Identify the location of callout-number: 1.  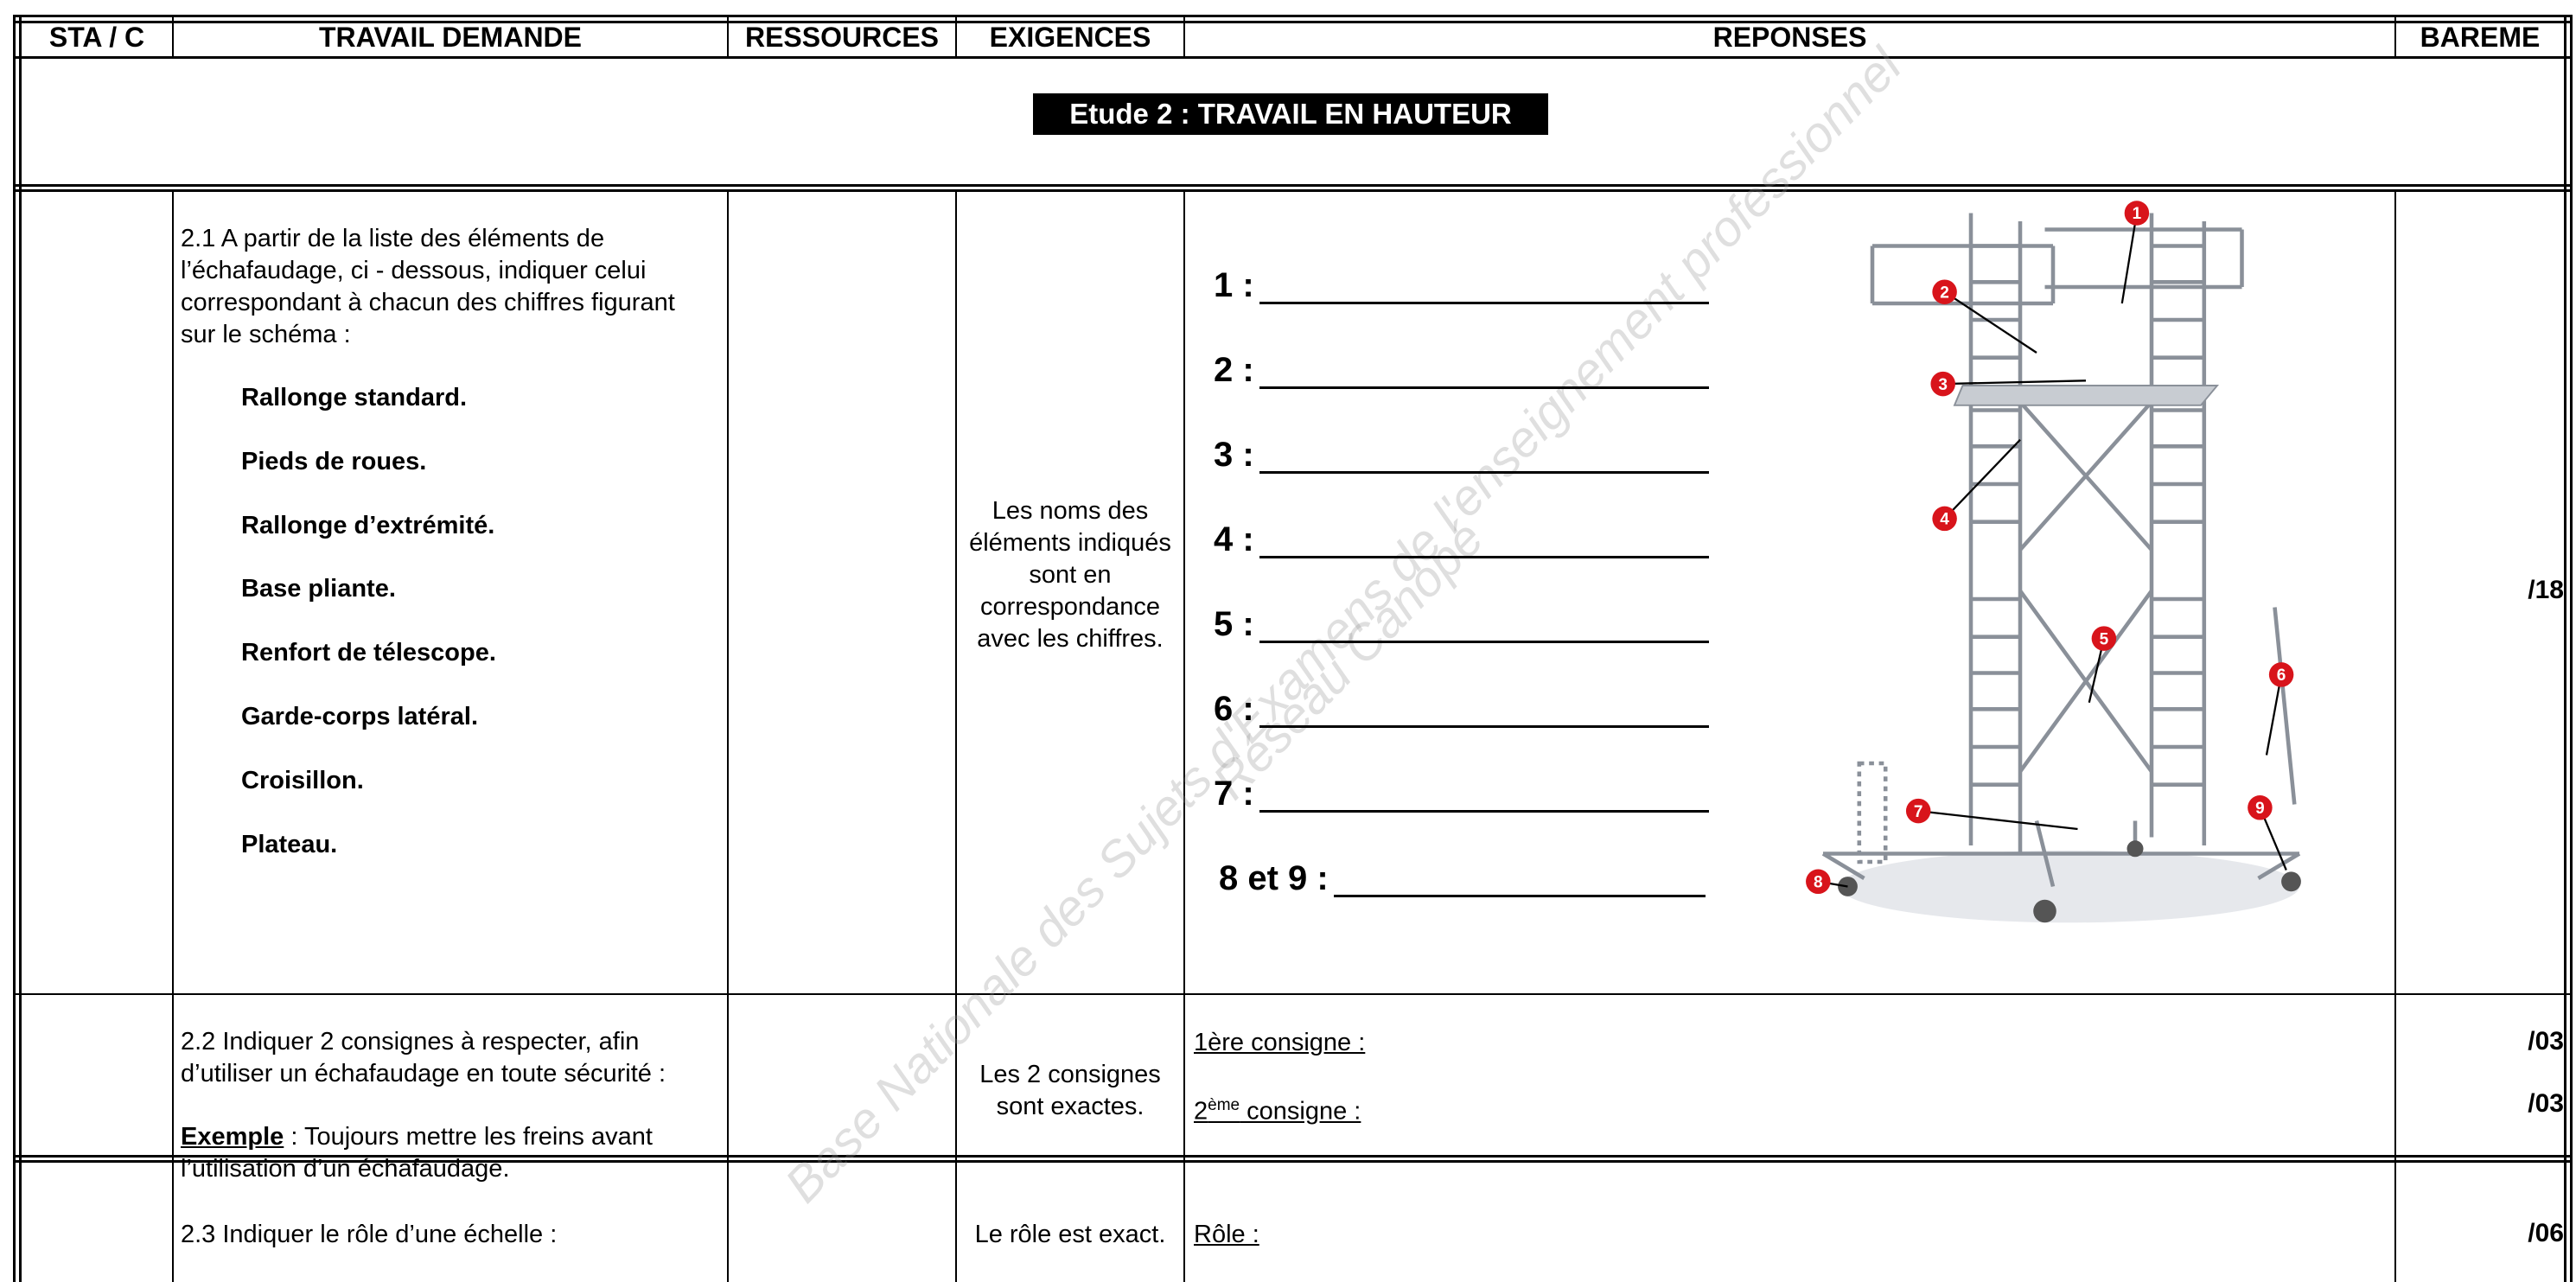
(2137, 214).